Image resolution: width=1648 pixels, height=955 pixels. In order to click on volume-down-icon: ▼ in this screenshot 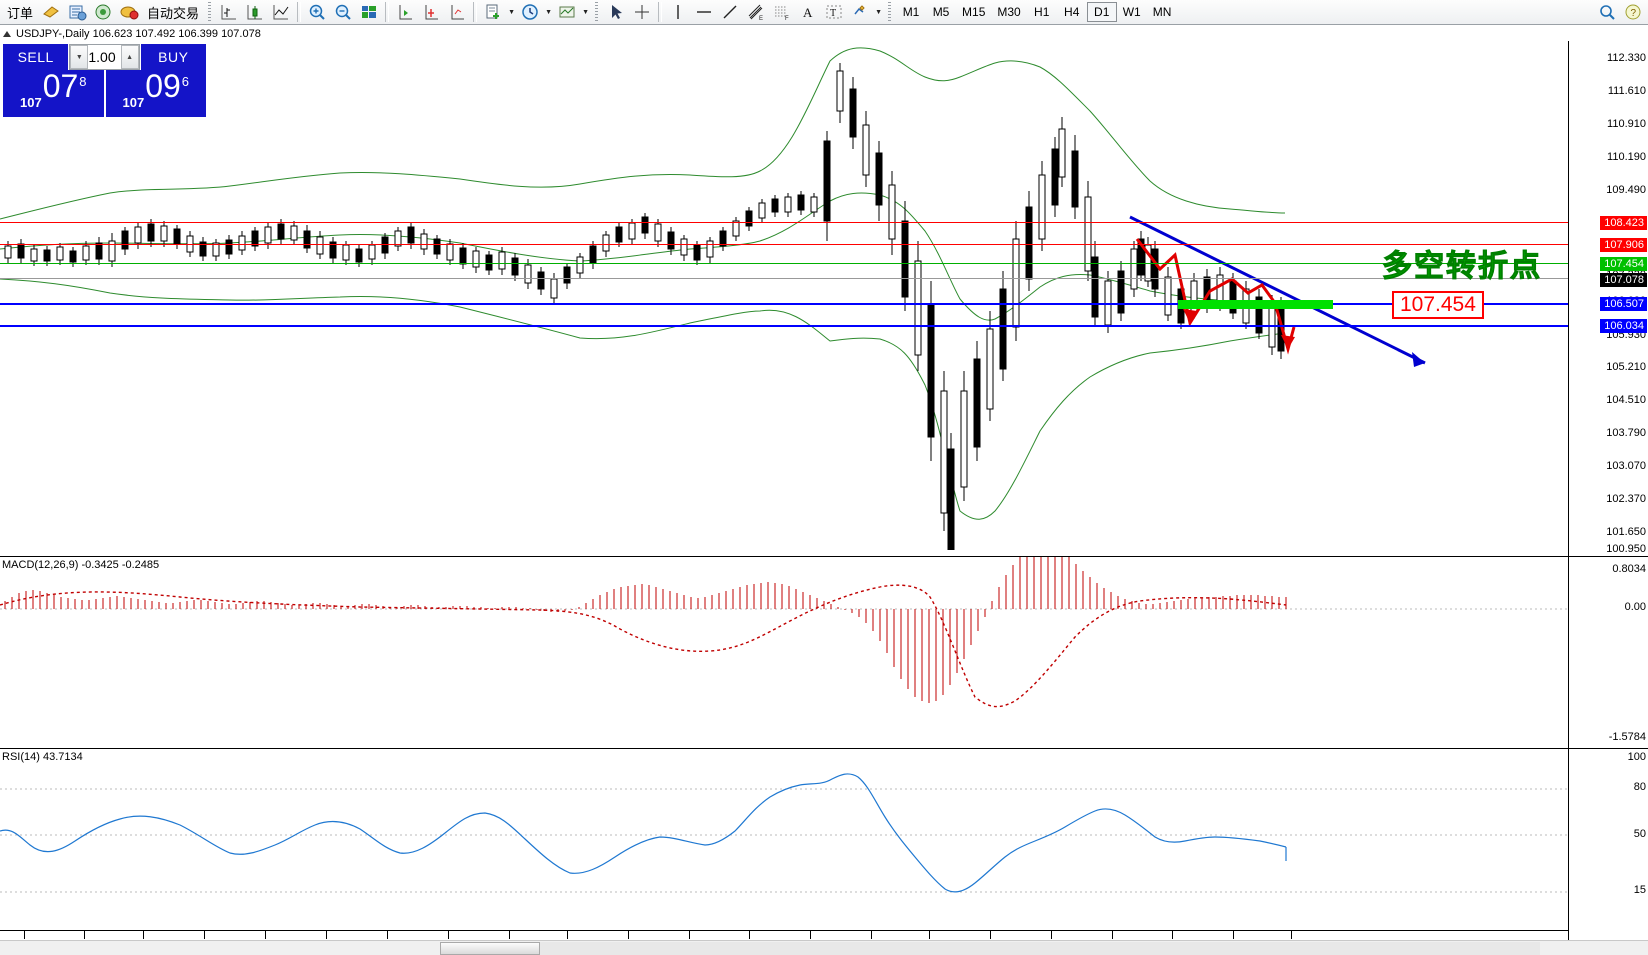, I will do `click(79, 57)`.